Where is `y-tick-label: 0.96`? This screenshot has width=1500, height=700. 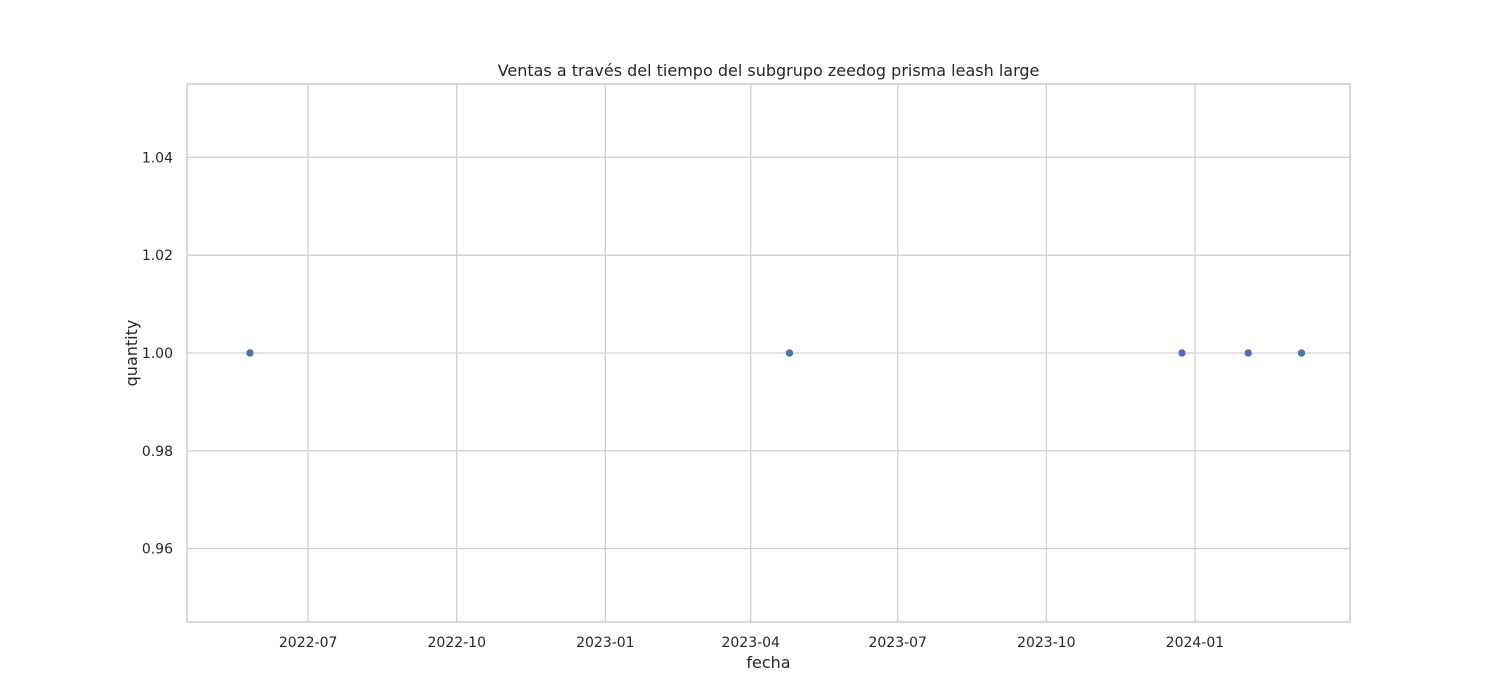 y-tick-label: 0.96 is located at coordinates (157, 550).